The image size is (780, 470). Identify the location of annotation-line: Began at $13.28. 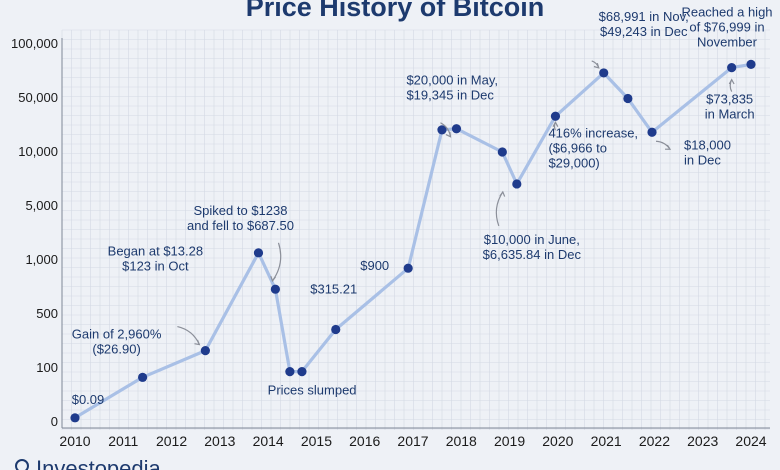
(155, 251).